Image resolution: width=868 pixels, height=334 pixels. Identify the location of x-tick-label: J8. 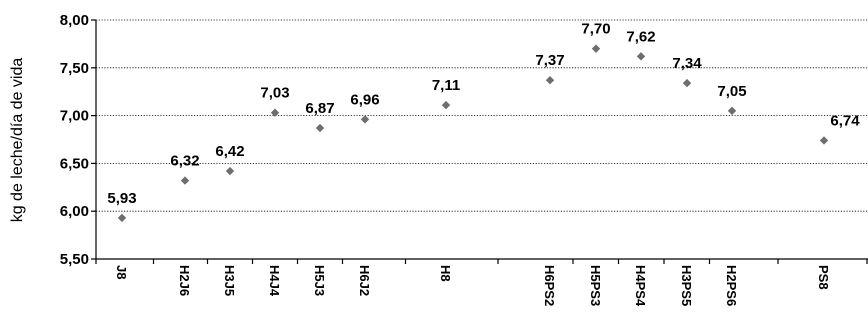
(121, 272).